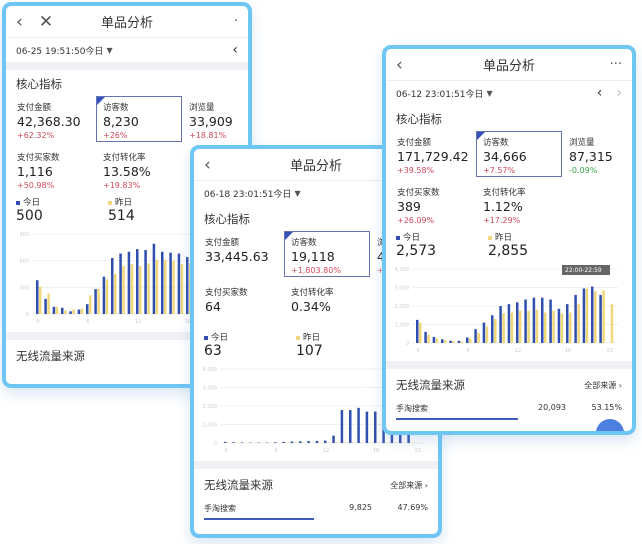 This screenshot has height=544, width=642. Describe the element at coordinates (211, 121) in the screenshot. I see `metric-value: 33,909` at that location.